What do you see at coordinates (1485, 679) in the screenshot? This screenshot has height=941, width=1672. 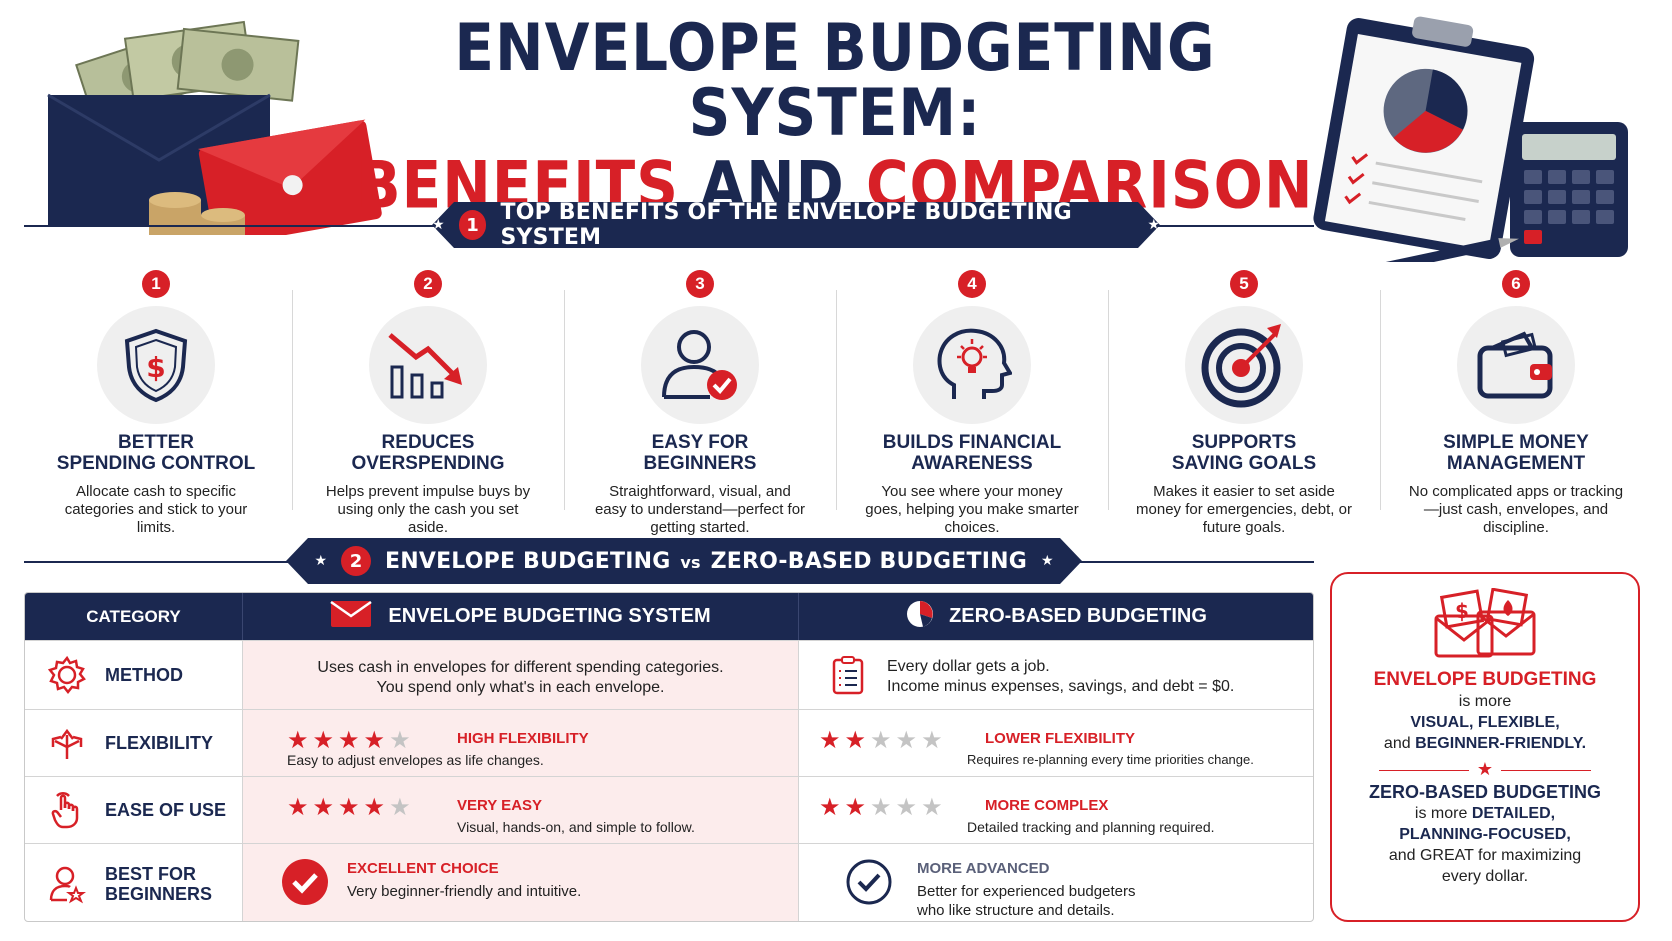 I see `summary-title-envelope: ENVELOPE BUDGETING` at bounding box center [1485, 679].